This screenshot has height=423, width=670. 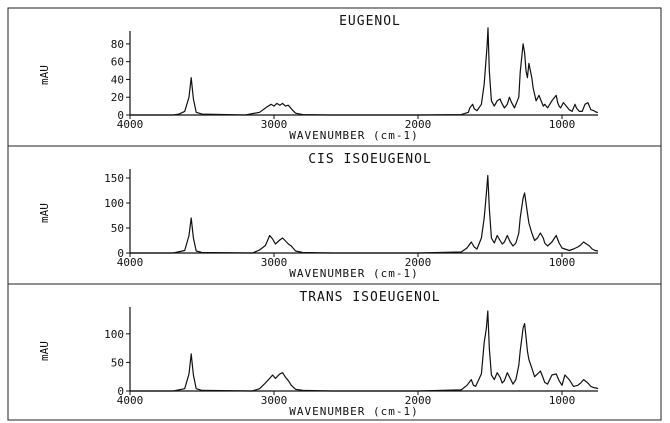 What do you see at coordinates (370, 21) in the screenshot?
I see `chart-title: EUGENOL` at bounding box center [370, 21].